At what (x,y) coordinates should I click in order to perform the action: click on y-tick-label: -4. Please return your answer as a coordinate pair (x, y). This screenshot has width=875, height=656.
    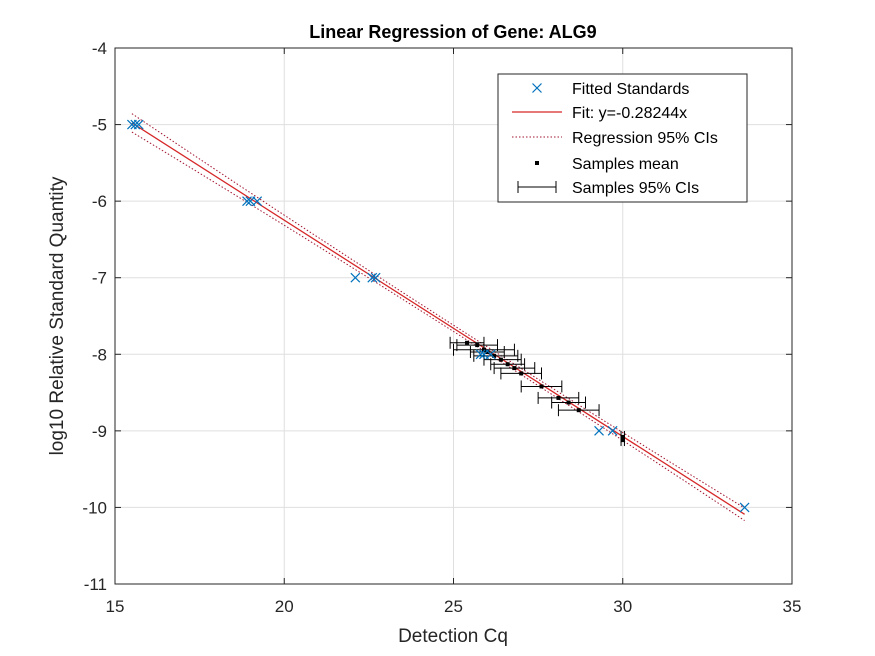
    Looking at the image, I should click on (99, 48).